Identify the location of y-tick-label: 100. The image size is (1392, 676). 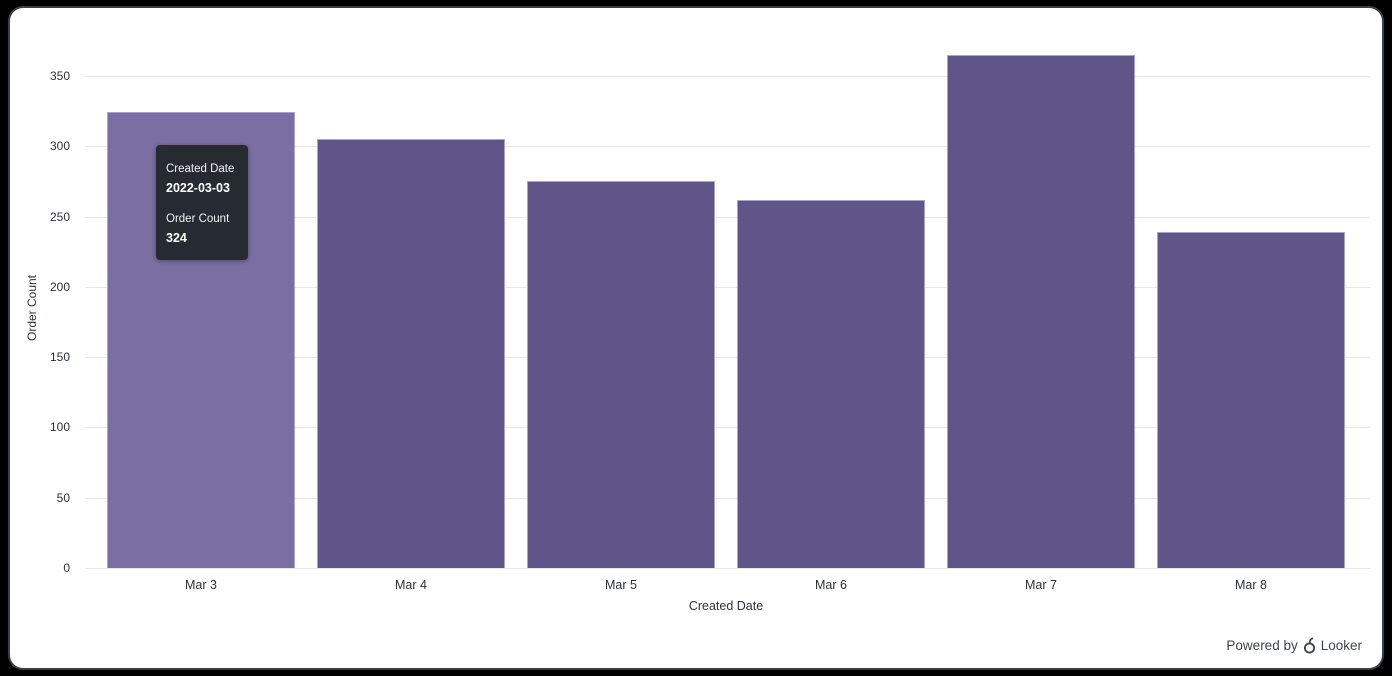
(59, 427).